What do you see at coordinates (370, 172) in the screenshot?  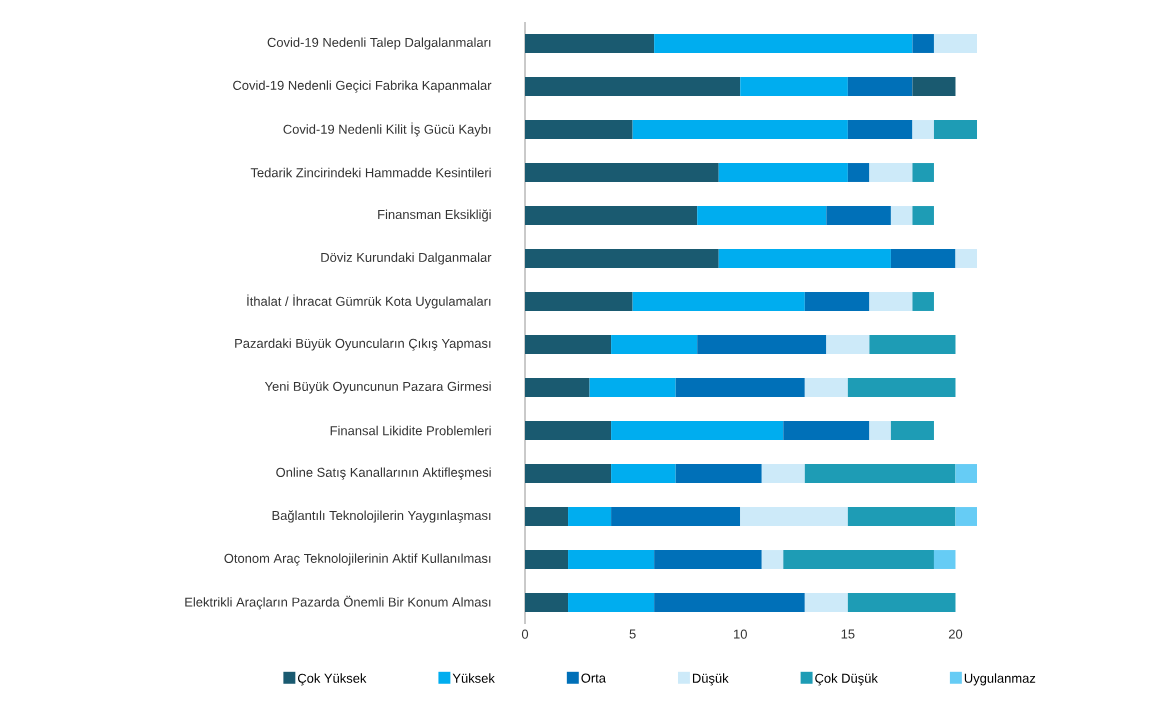 I see `y-tick-label: Tedarik Zincirindeki Hammadde Kesintileri` at bounding box center [370, 172].